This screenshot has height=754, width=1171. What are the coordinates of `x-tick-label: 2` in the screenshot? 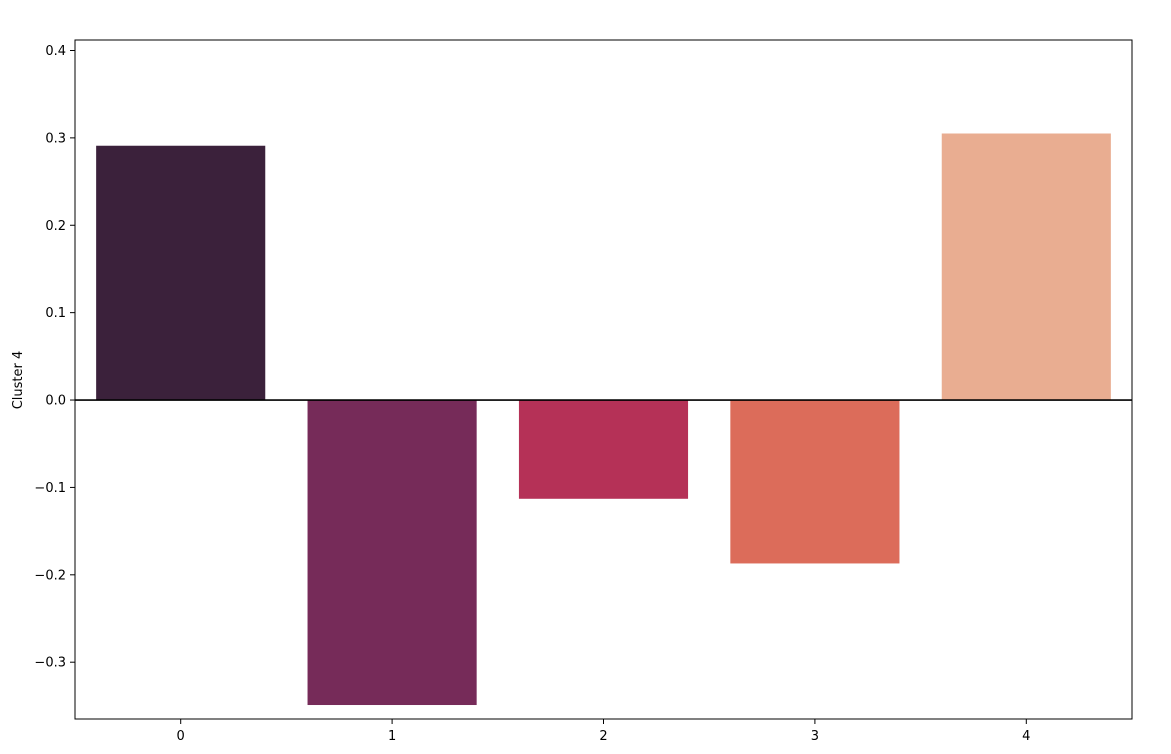 It's located at (603, 736).